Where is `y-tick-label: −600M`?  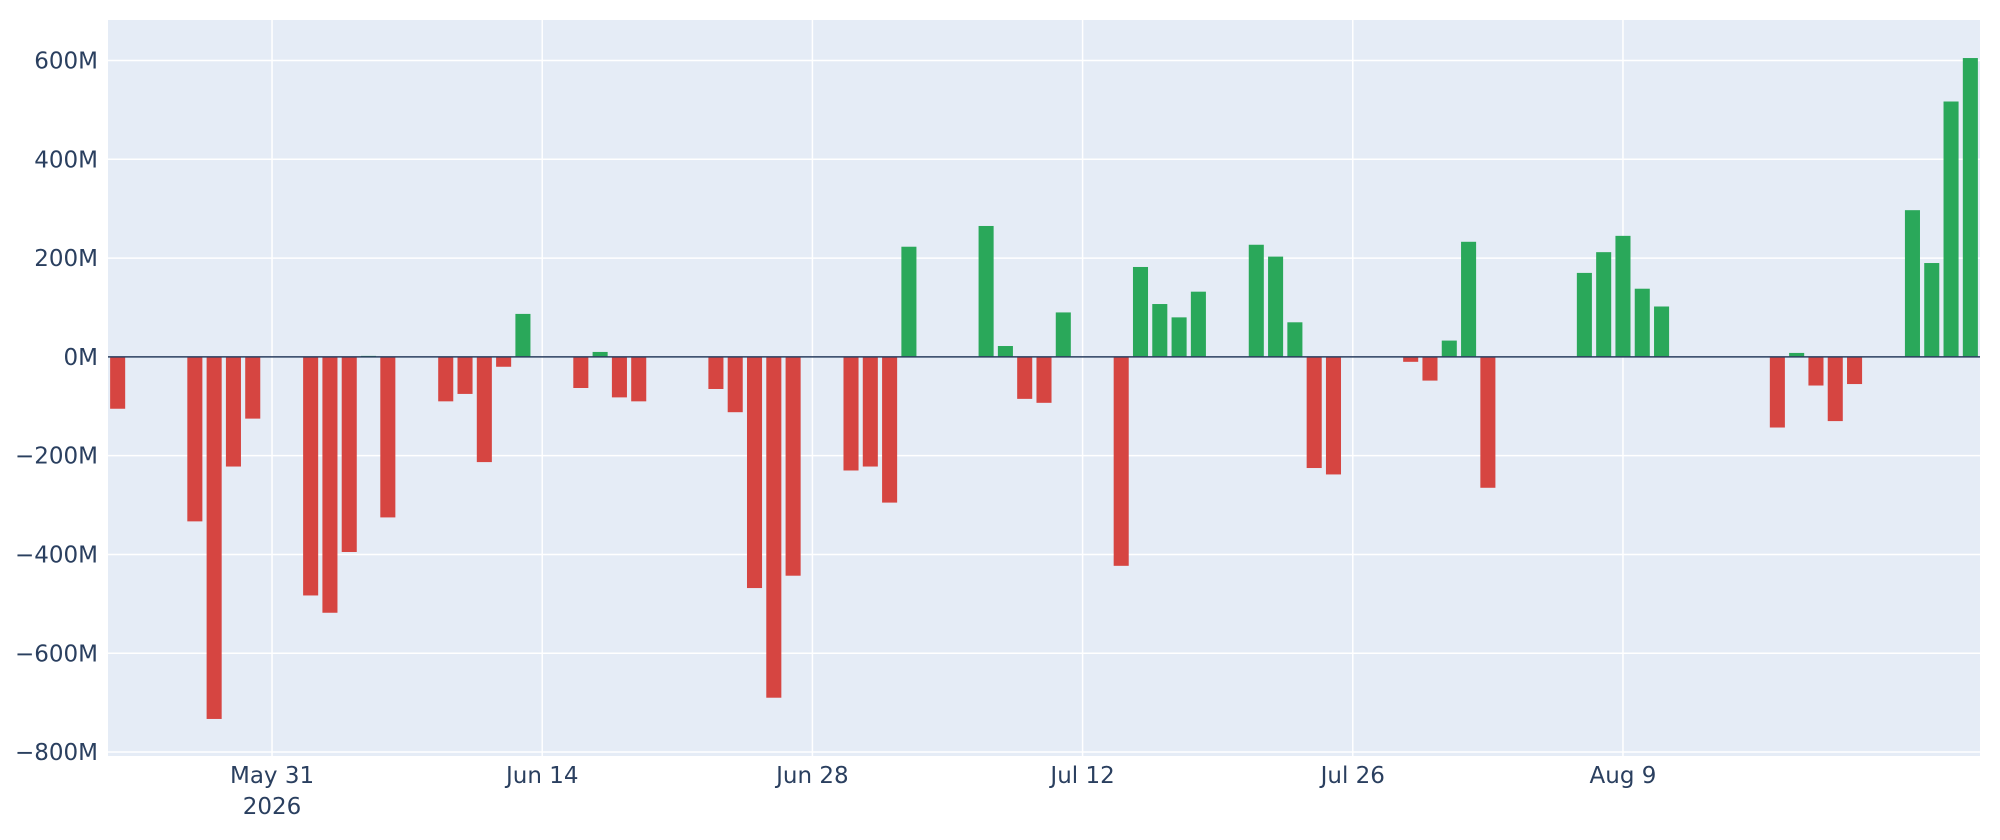 y-tick-label: −600M is located at coordinates (56, 654).